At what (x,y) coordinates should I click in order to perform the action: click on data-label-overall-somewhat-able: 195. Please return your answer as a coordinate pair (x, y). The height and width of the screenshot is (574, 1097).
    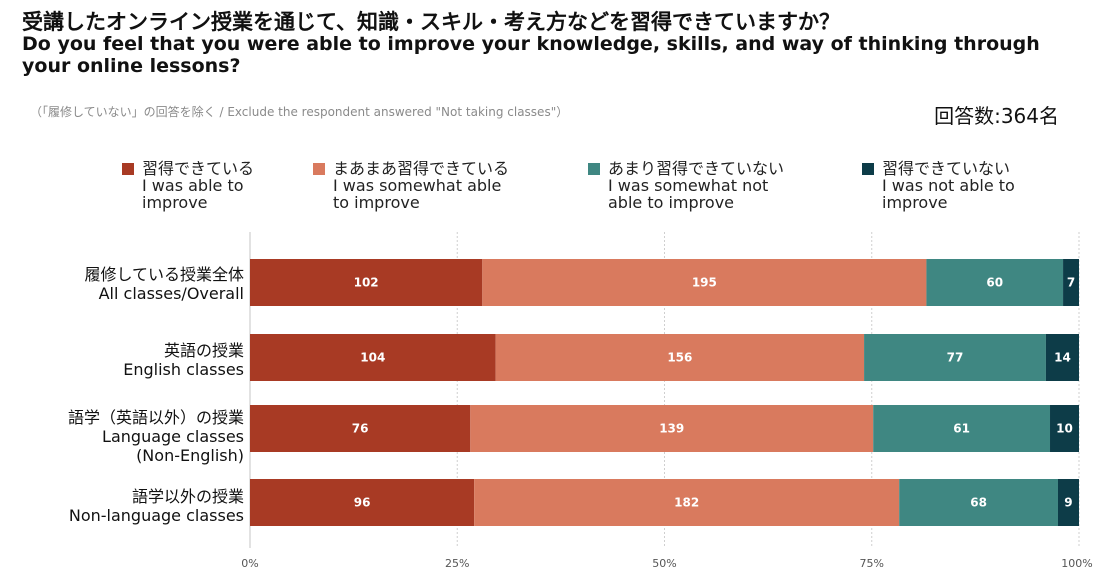
    Looking at the image, I should click on (704, 283).